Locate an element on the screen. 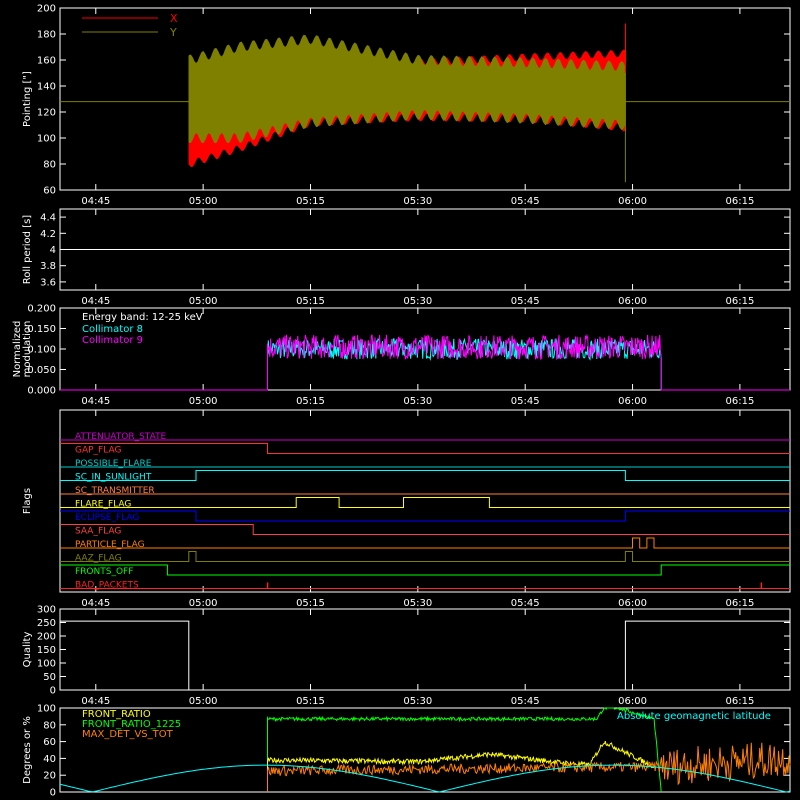  modulation-xtick-label: 06:00 is located at coordinates (632, 401).